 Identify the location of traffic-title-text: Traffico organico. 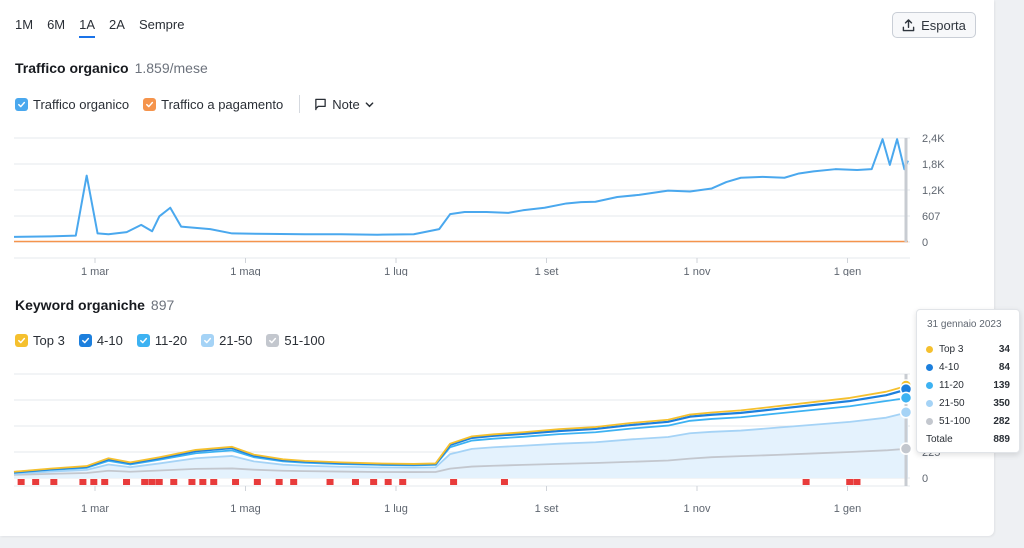
(72, 68).